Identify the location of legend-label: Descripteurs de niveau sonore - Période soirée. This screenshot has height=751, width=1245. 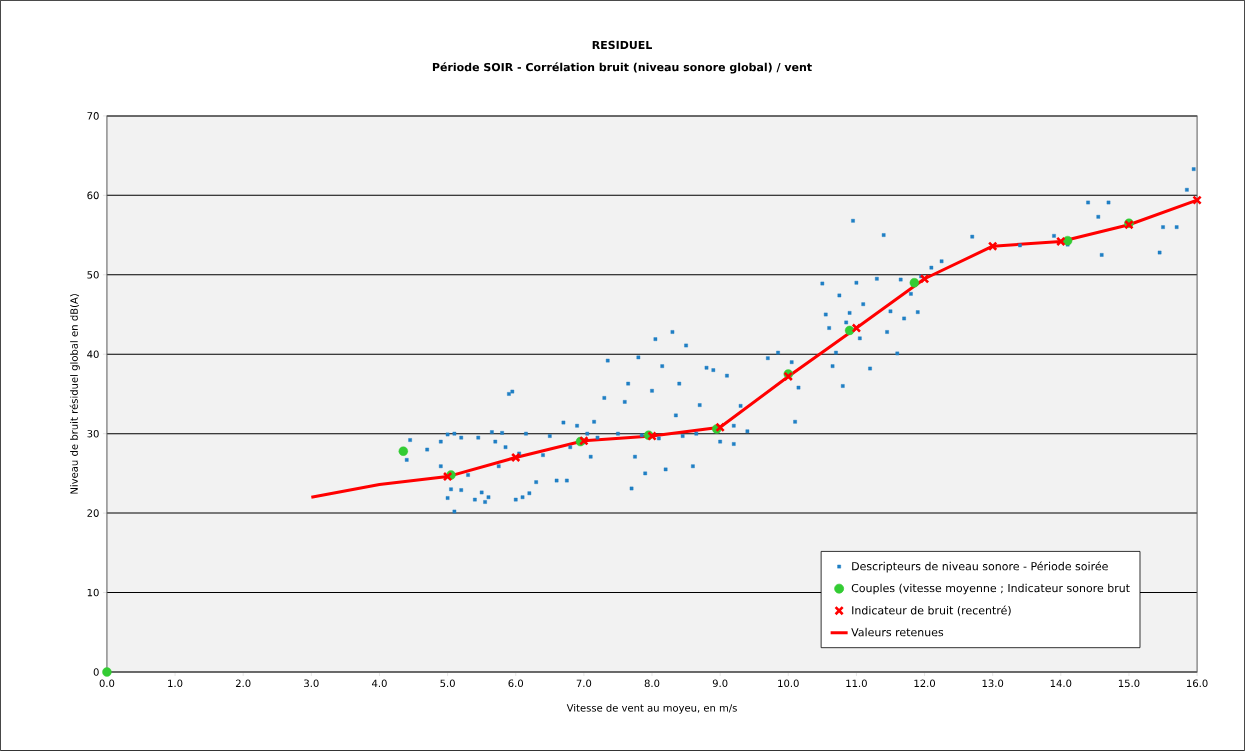
(980, 567).